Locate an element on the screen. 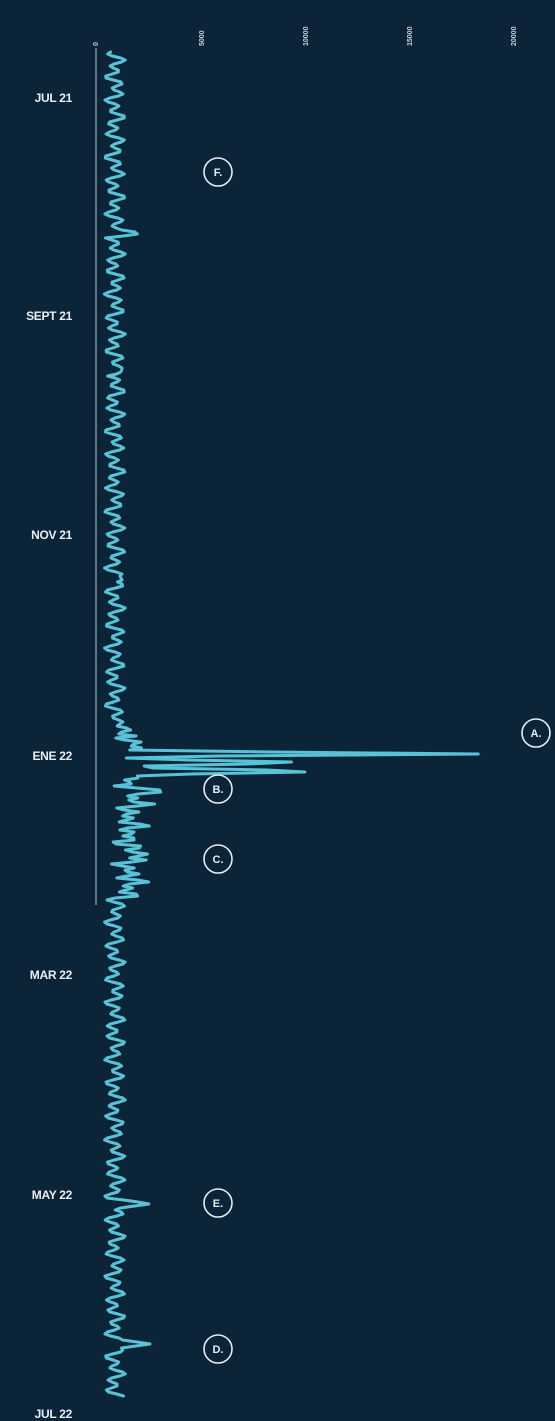 This screenshot has width=555, height=1421. month-label: ENE 22 is located at coordinates (52, 756).